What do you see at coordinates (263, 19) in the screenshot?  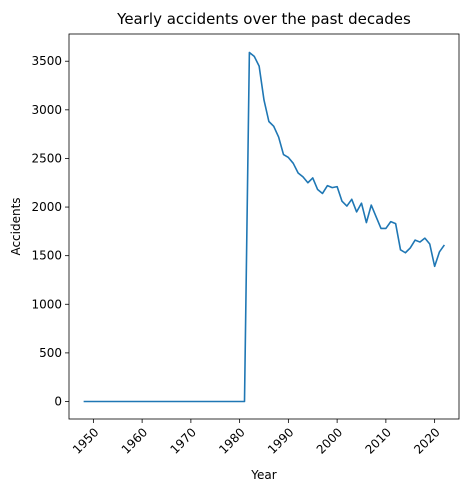 I see `chart-title: Yearly accidents over the past decades` at bounding box center [263, 19].